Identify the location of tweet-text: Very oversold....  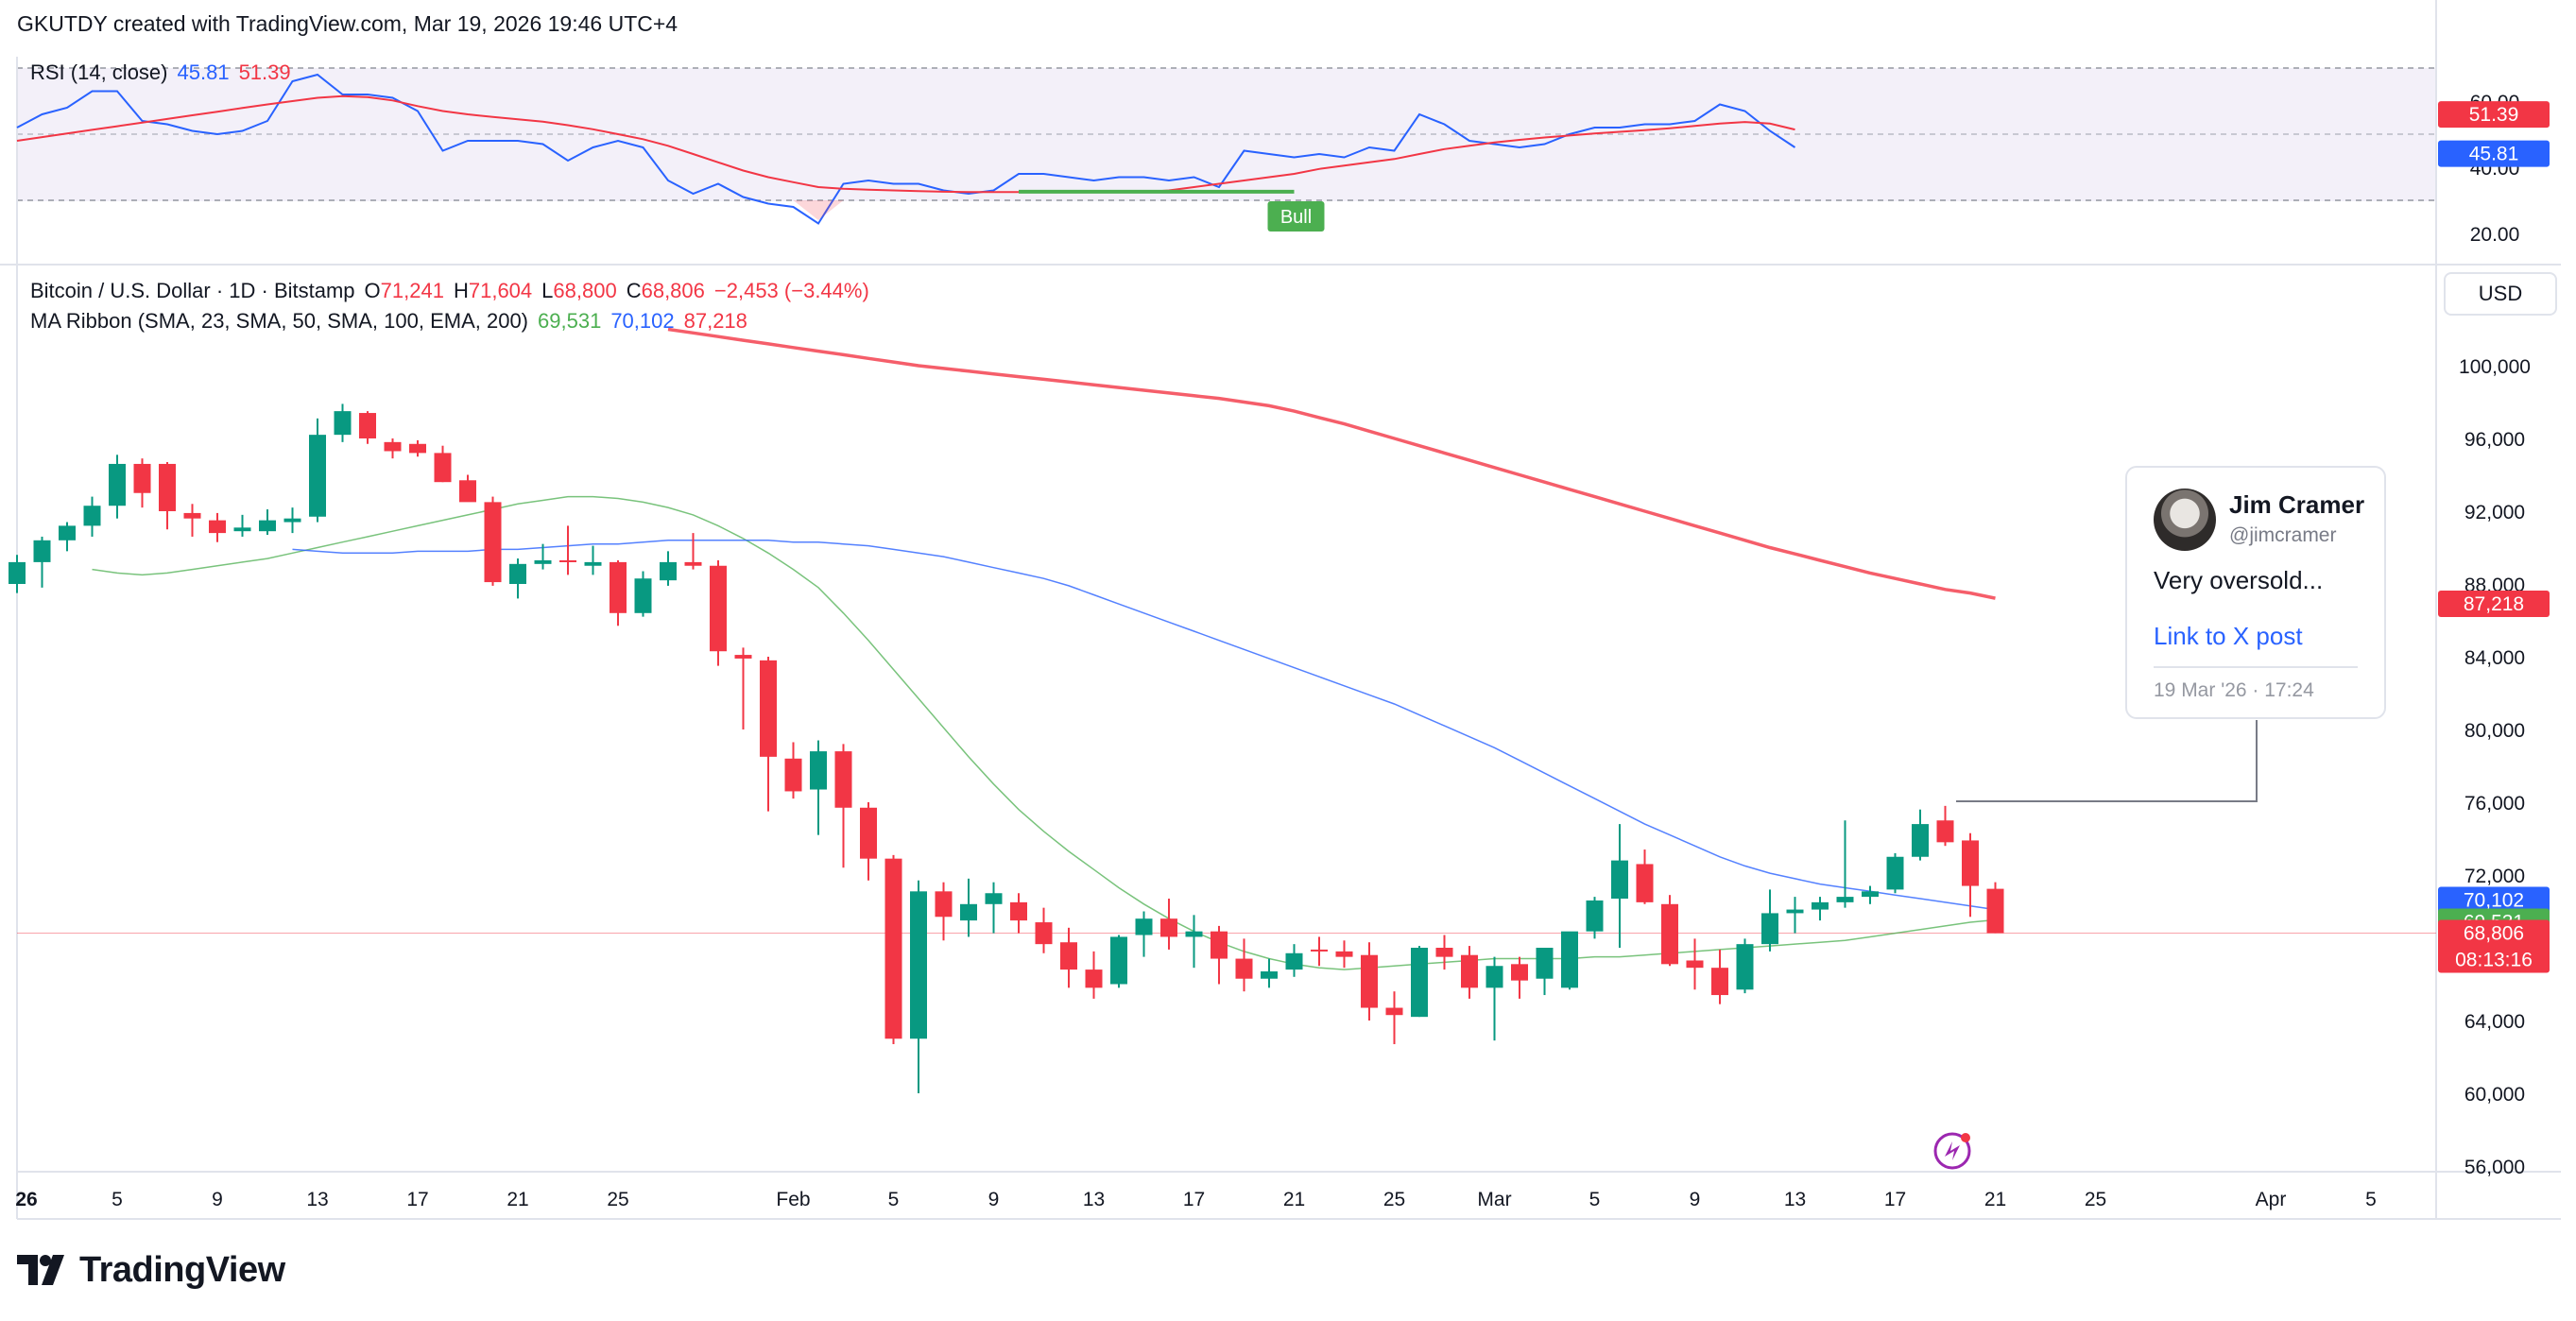
(2239, 580).